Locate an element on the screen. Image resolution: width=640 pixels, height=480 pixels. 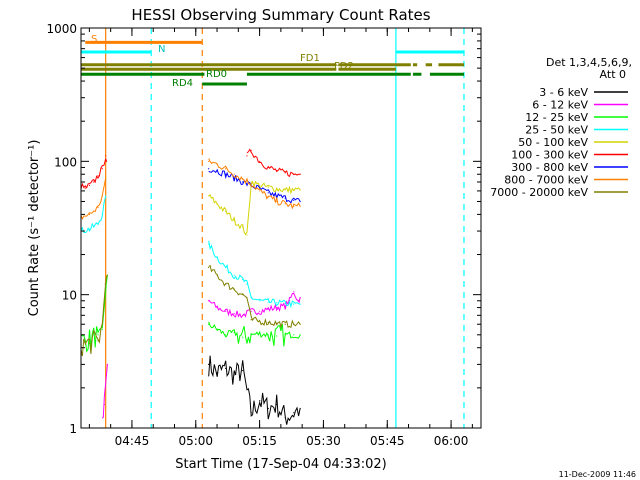
x-tick-label: 06:00 is located at coordinates (451, 441).